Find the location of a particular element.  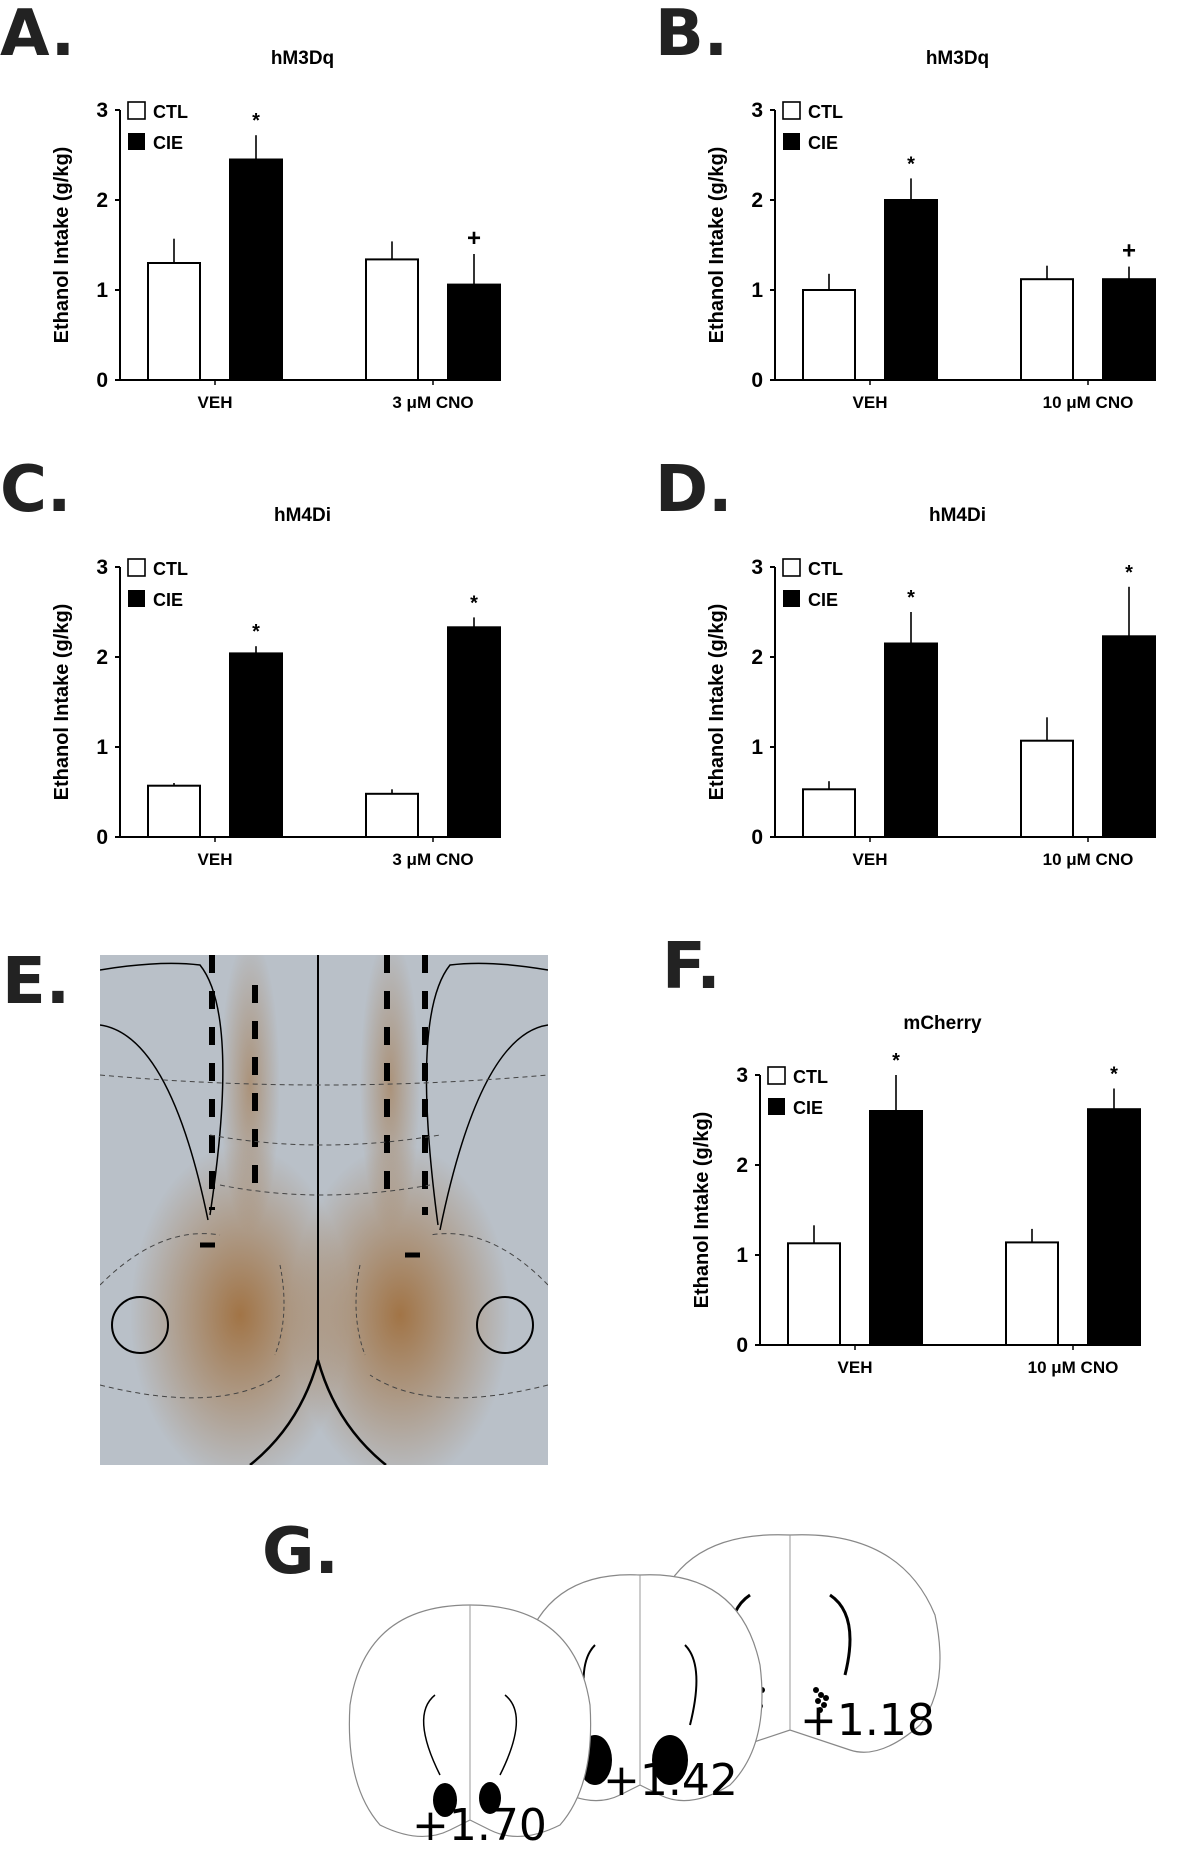

section-1-icon is located at coordinates (470, 1721).